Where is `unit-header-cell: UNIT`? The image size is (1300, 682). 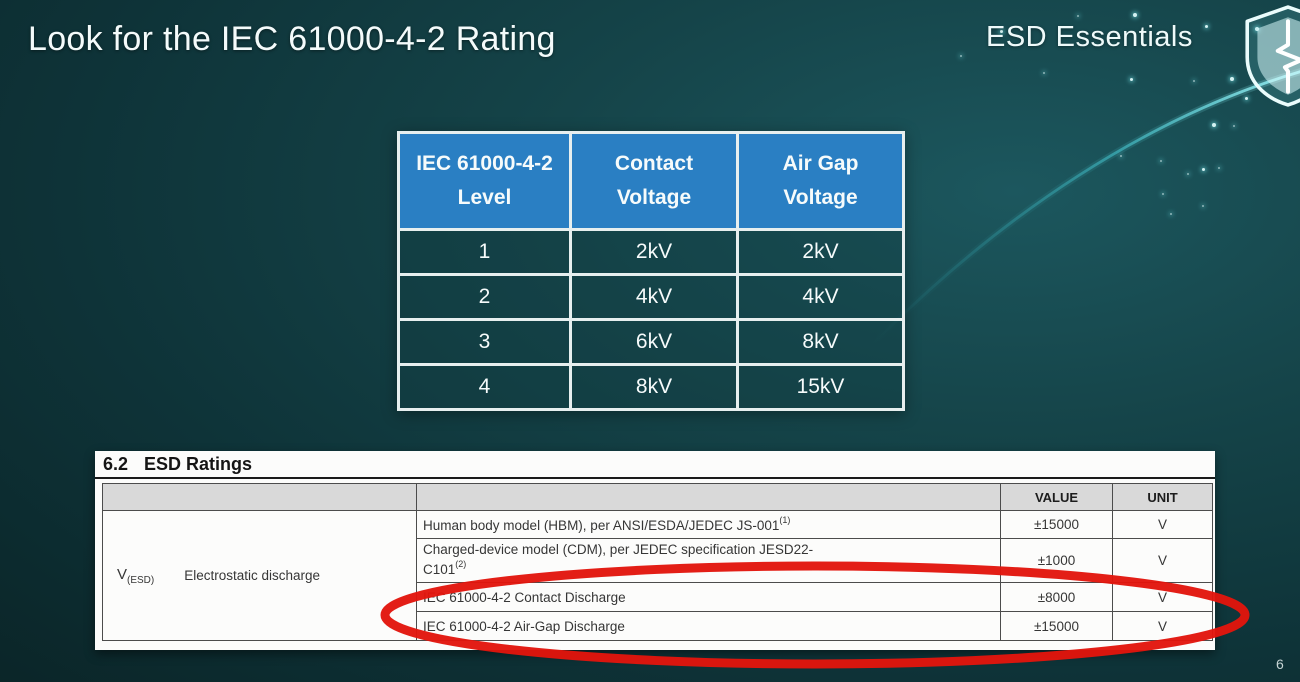
unit-header-cell: UNIT is located at coordinates (1162, 497).